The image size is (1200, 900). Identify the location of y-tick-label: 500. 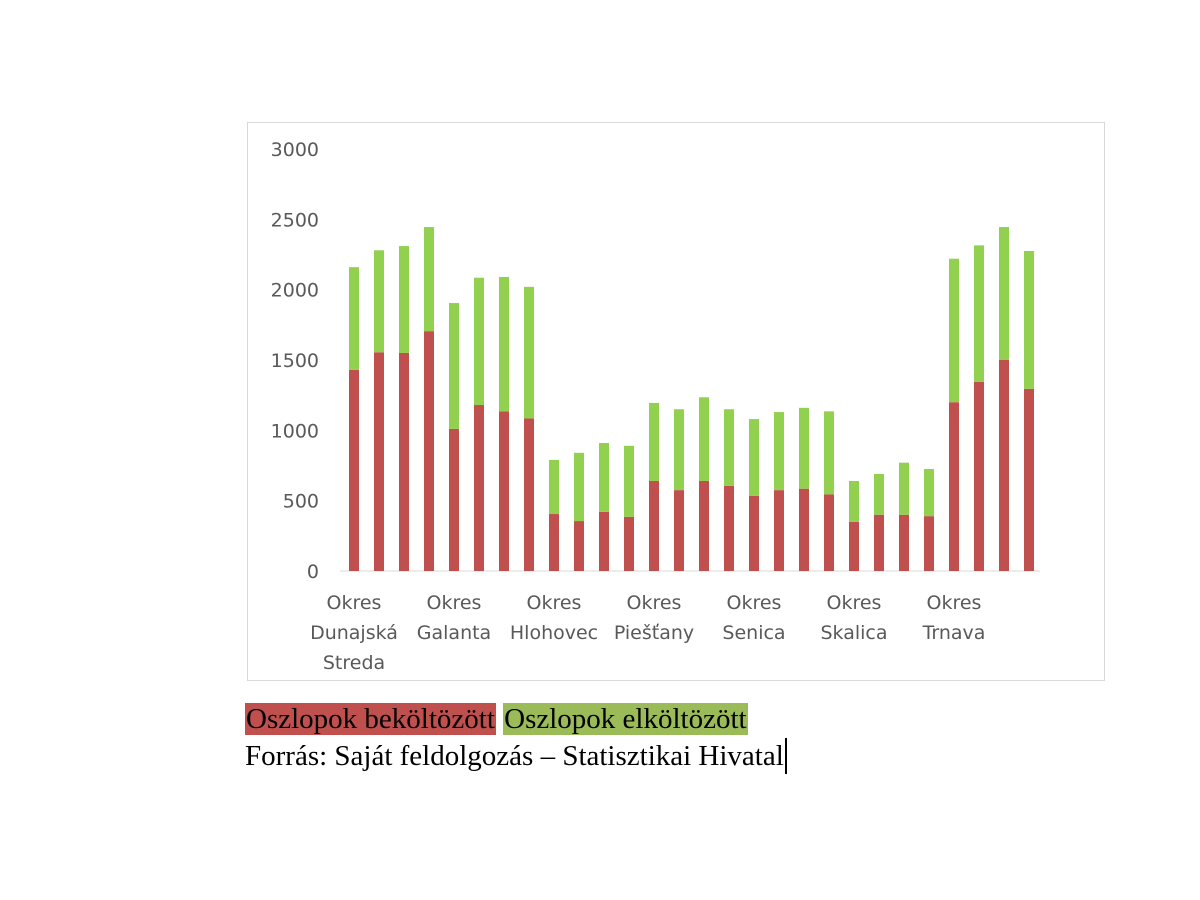
(301, 502).